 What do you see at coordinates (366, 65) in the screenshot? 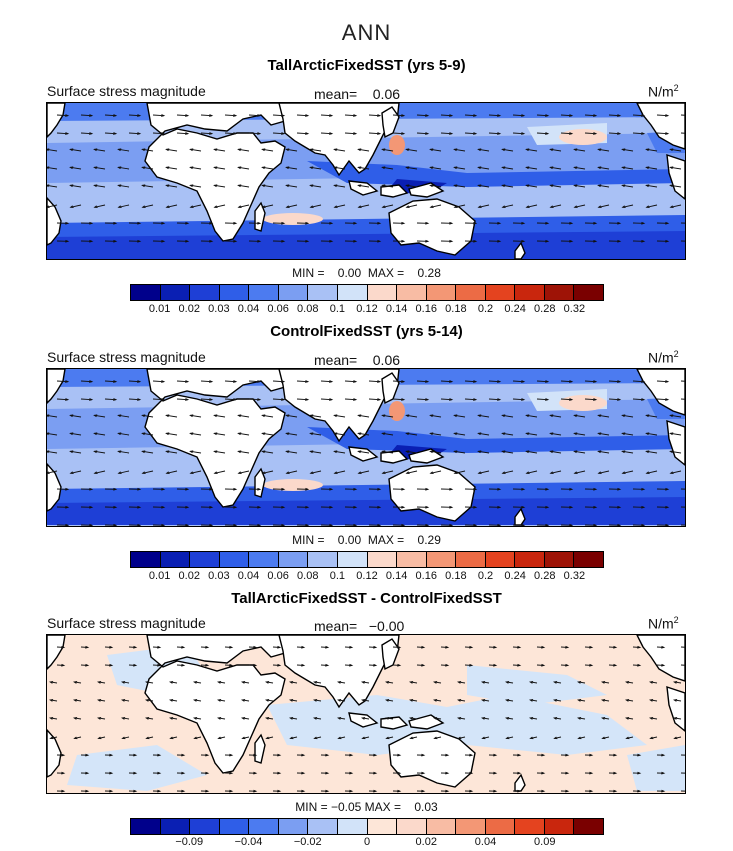
I see `panel-title-tall: TallArcticFixedSST (yrs 5-9)` at bounding box center [366, 65].